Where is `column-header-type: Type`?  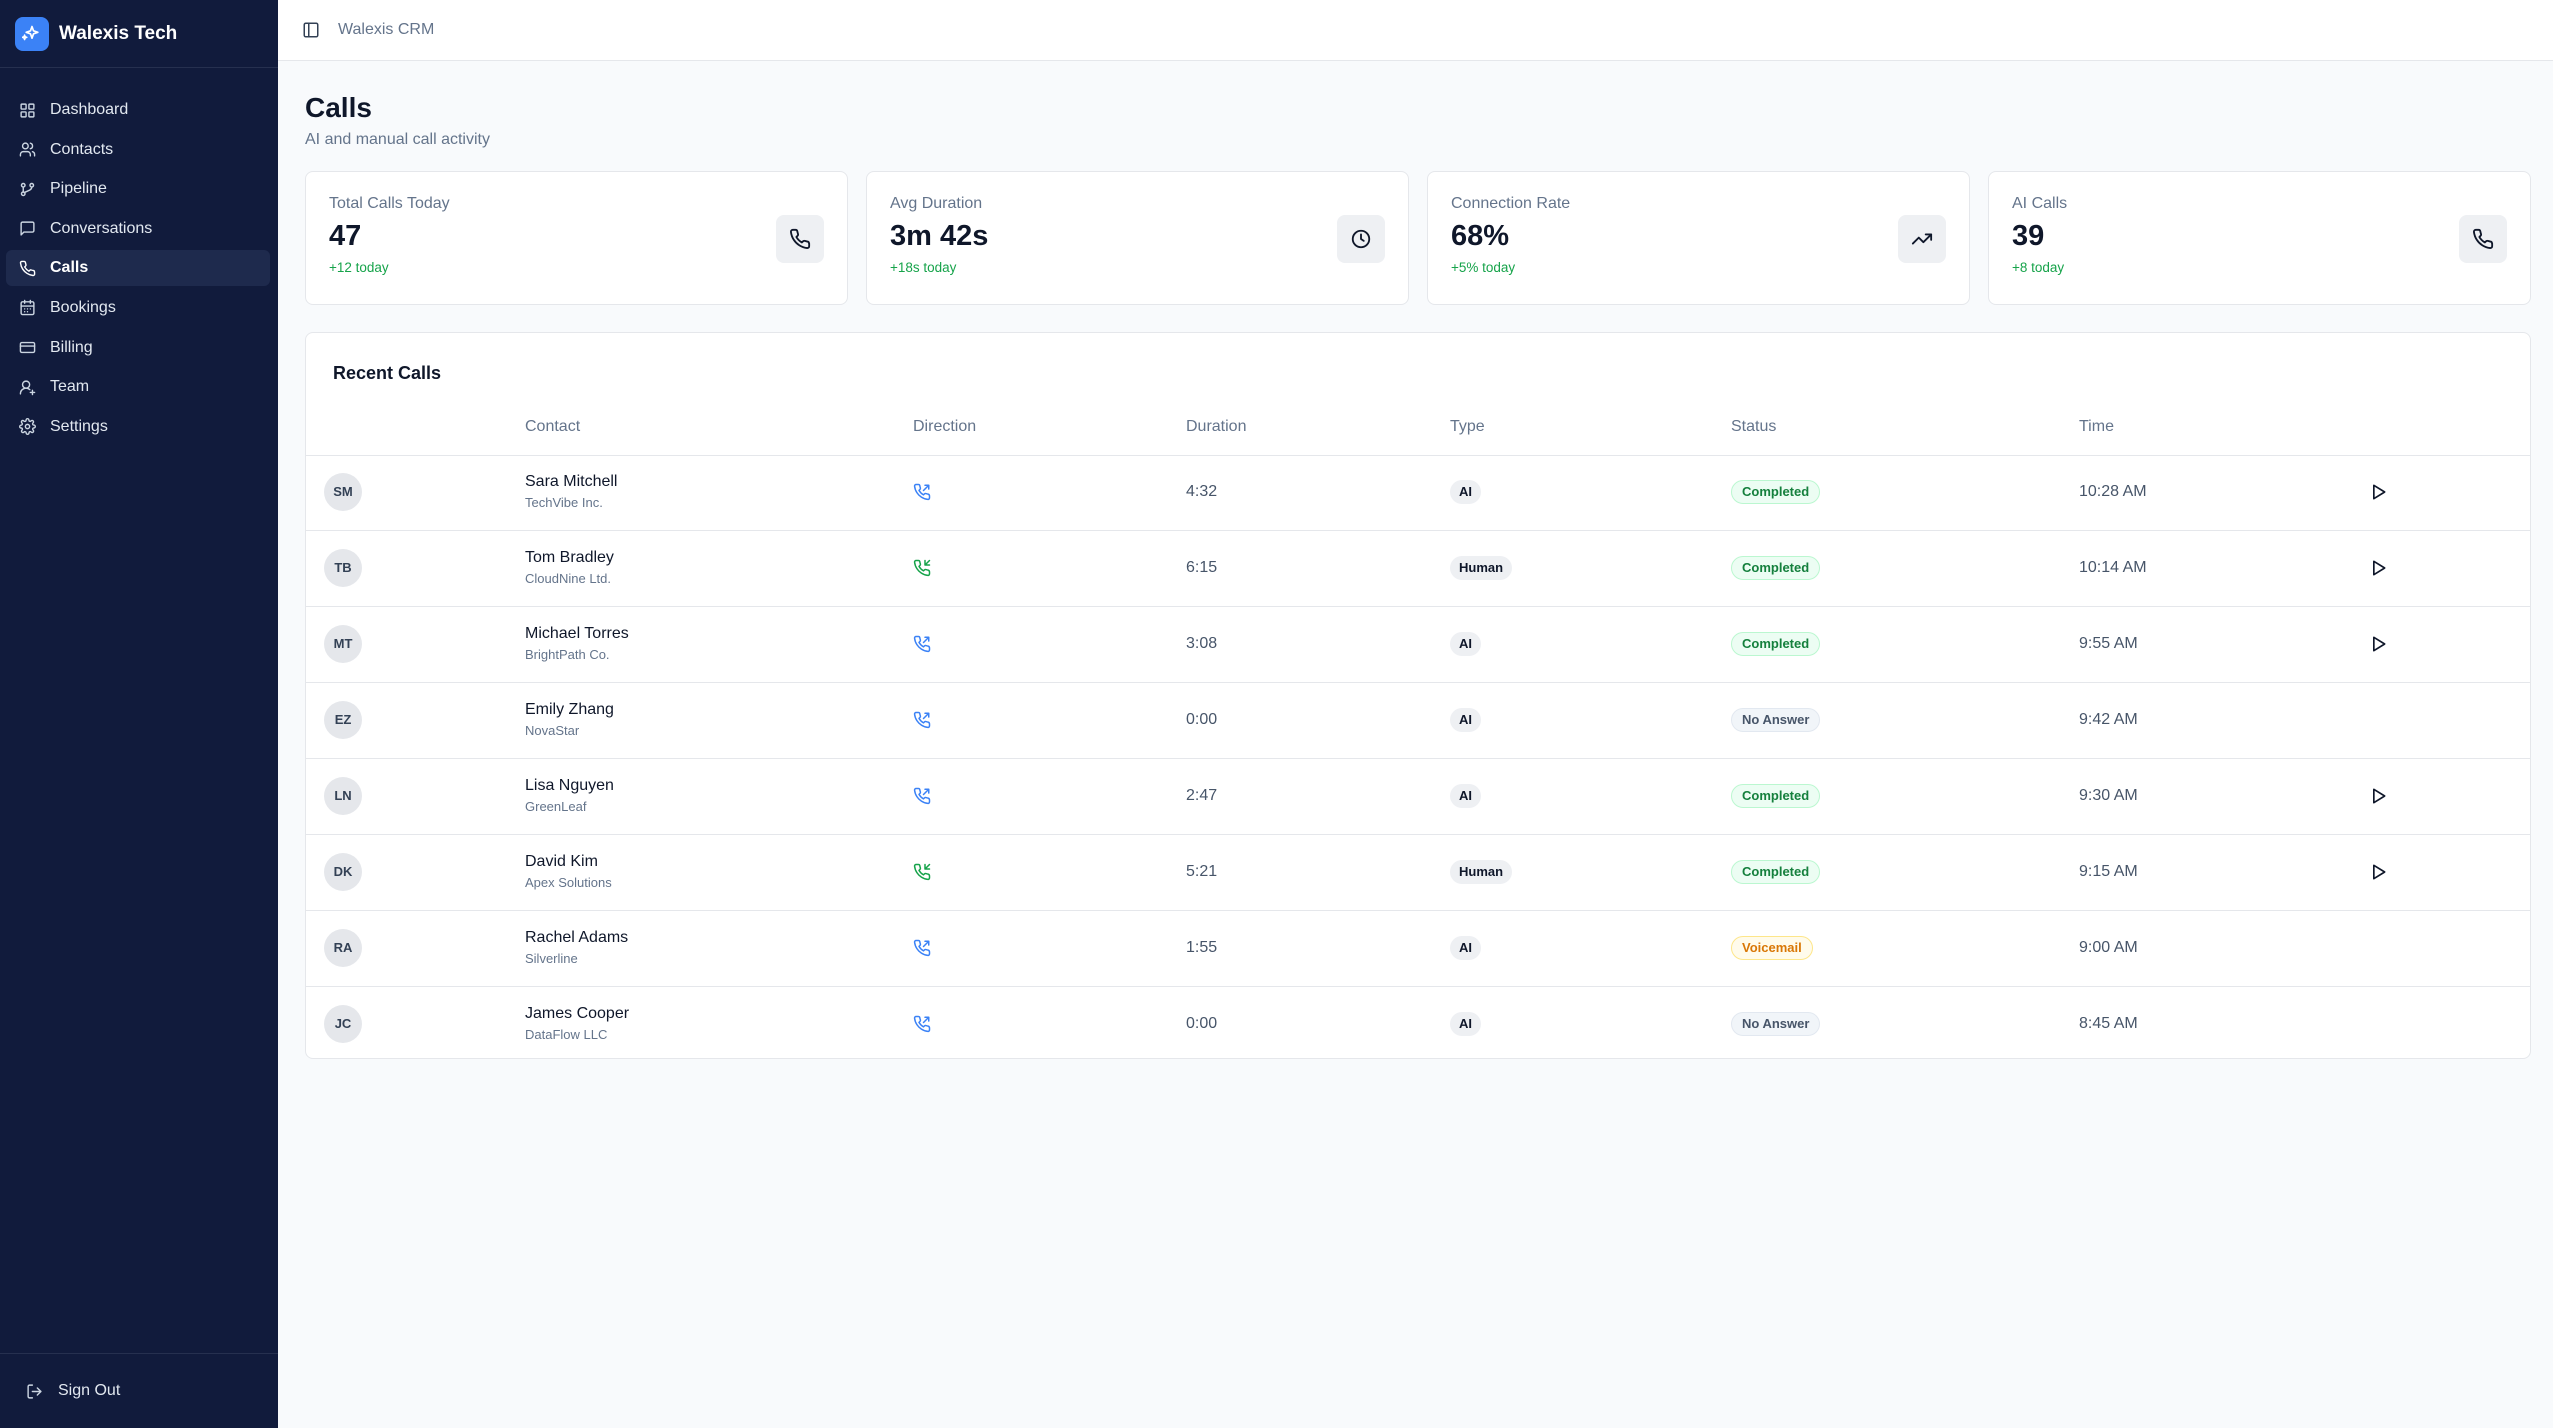 column-header-type: Type is located at coordinates (1467, 426).